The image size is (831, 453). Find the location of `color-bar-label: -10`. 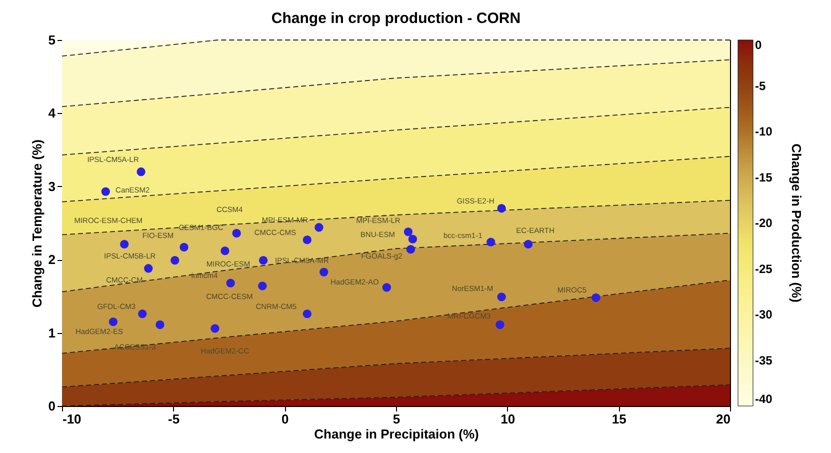

color-bar-label: -10 is located at coordinates (764, 131).